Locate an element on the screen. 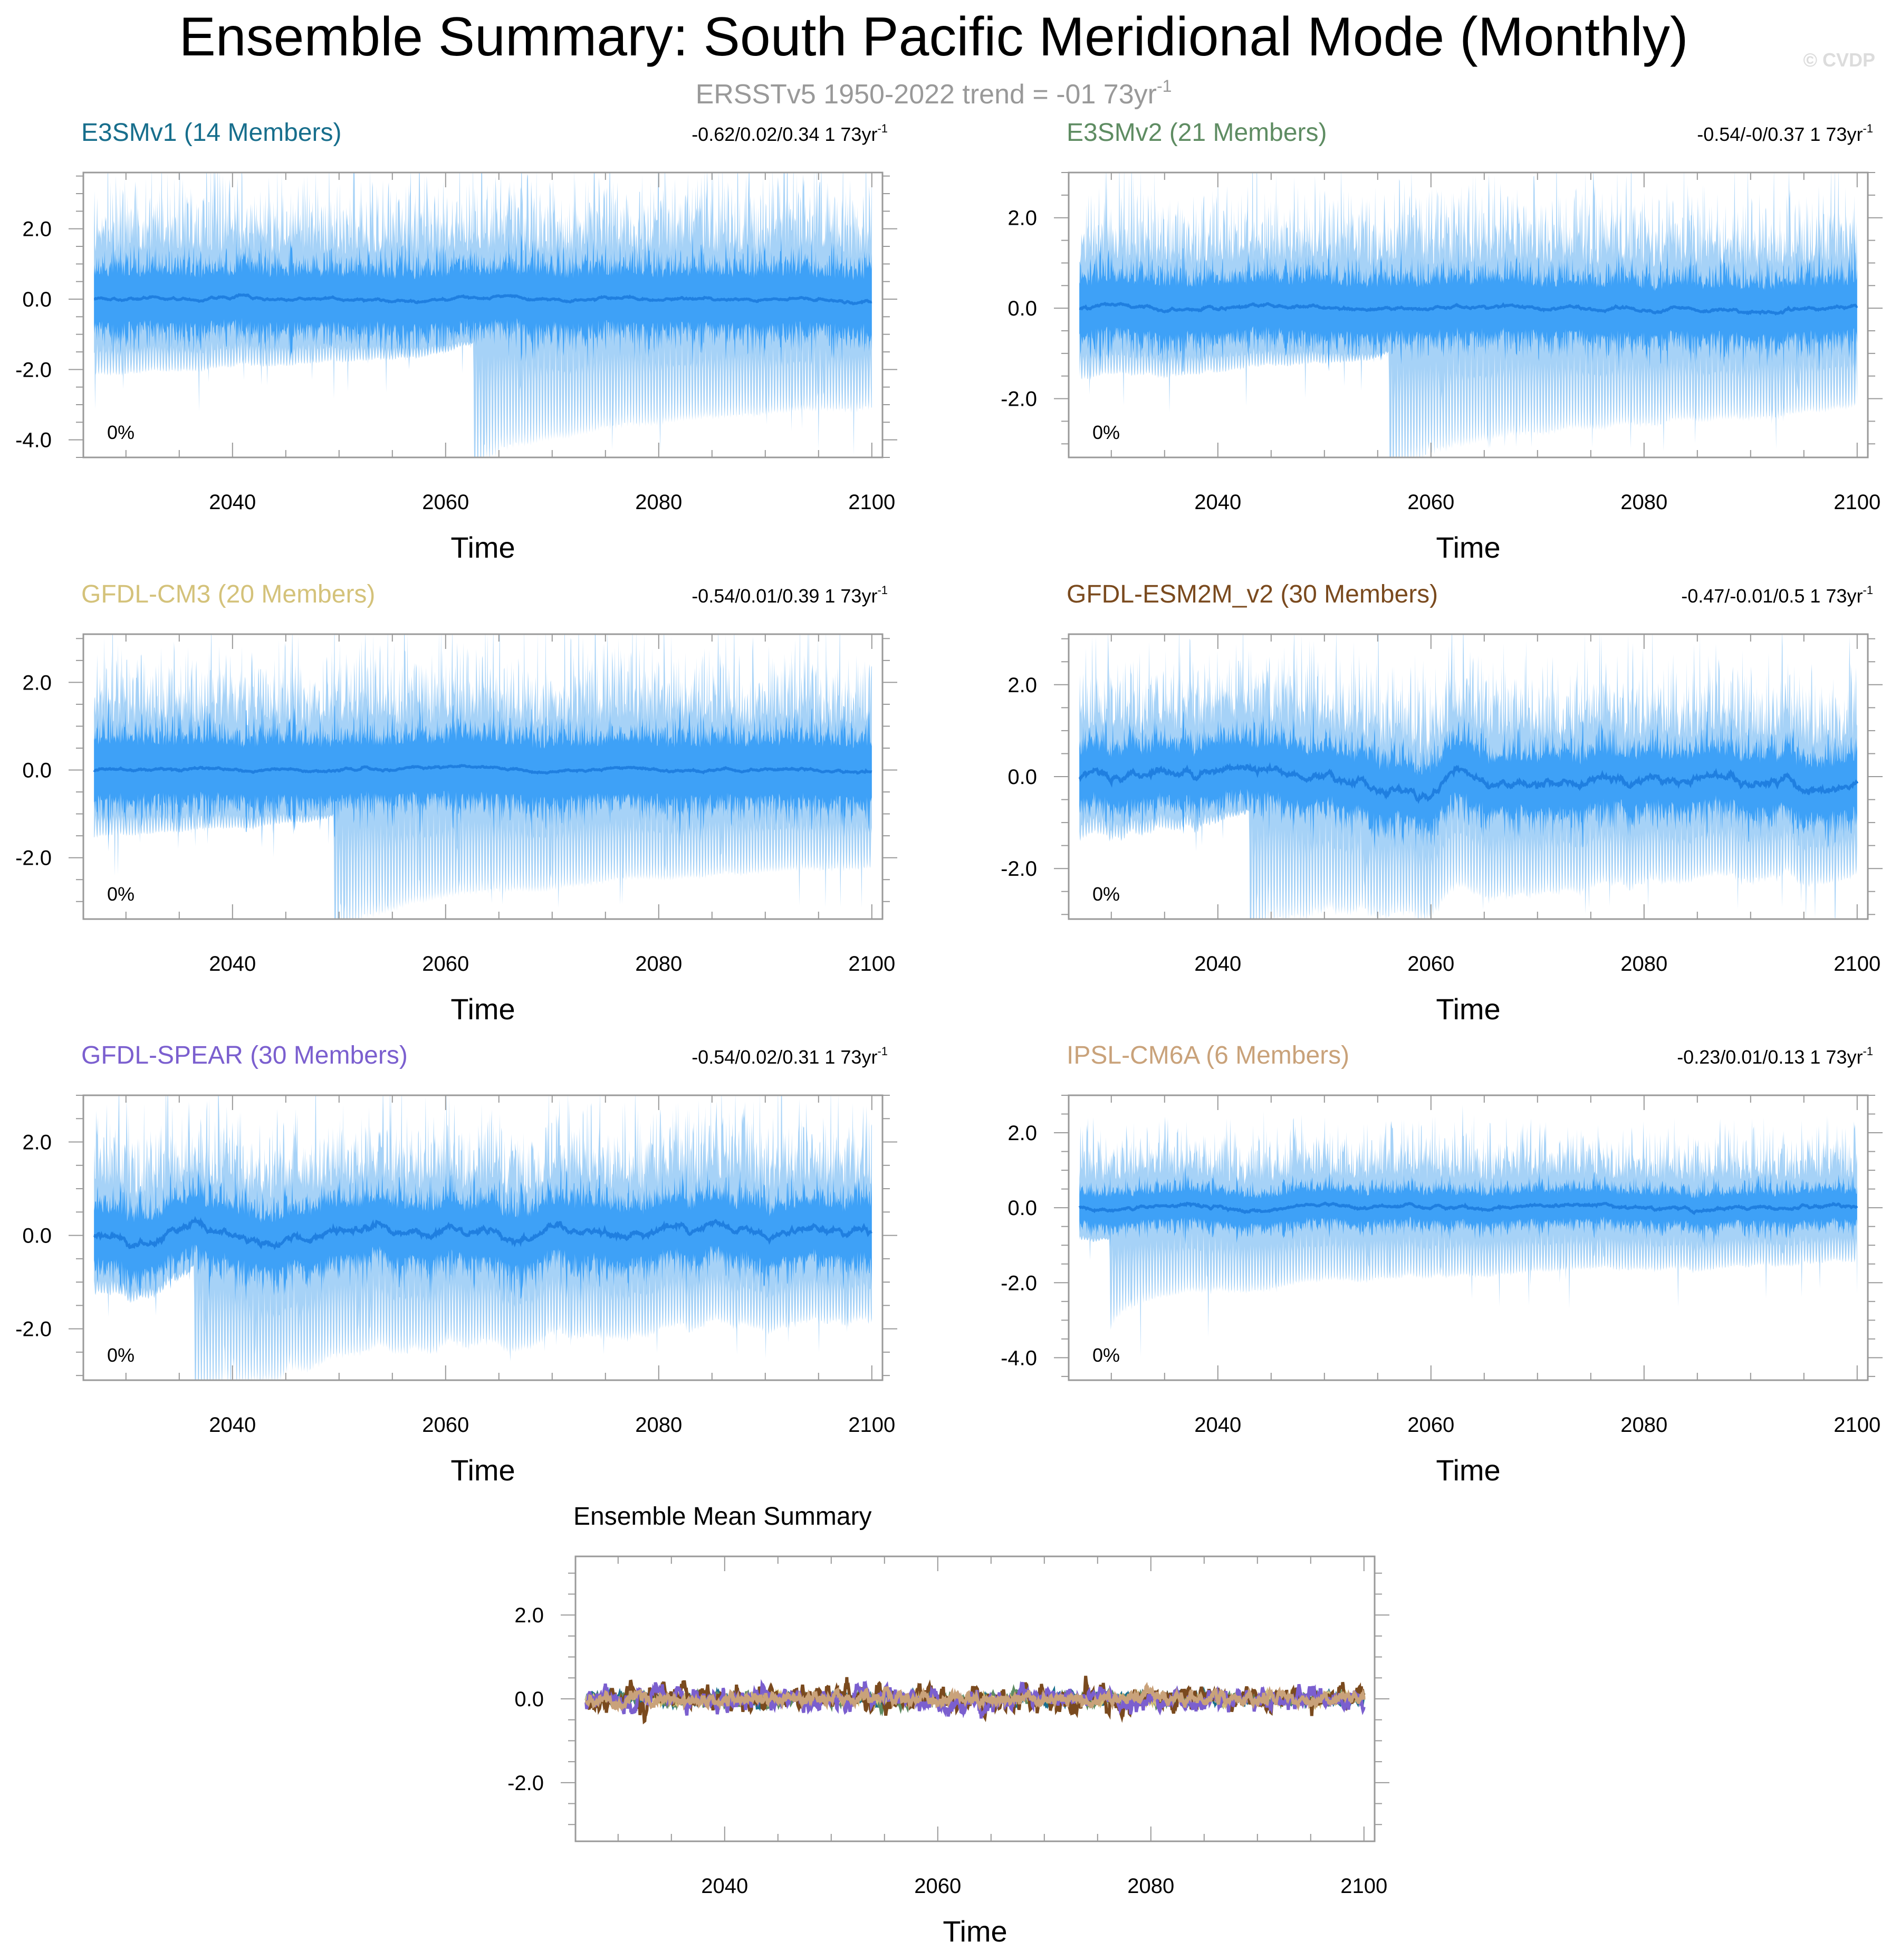 This screenshot has height=1960, width=1900. envelope-outer is located at coordinates (1468, 1231).